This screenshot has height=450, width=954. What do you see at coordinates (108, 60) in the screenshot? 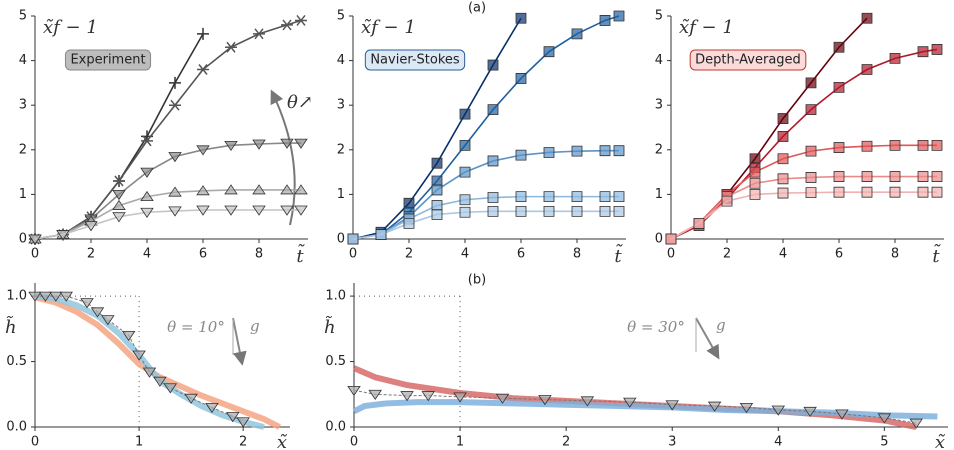
I see `label-box` at bounding box center [108, 60].